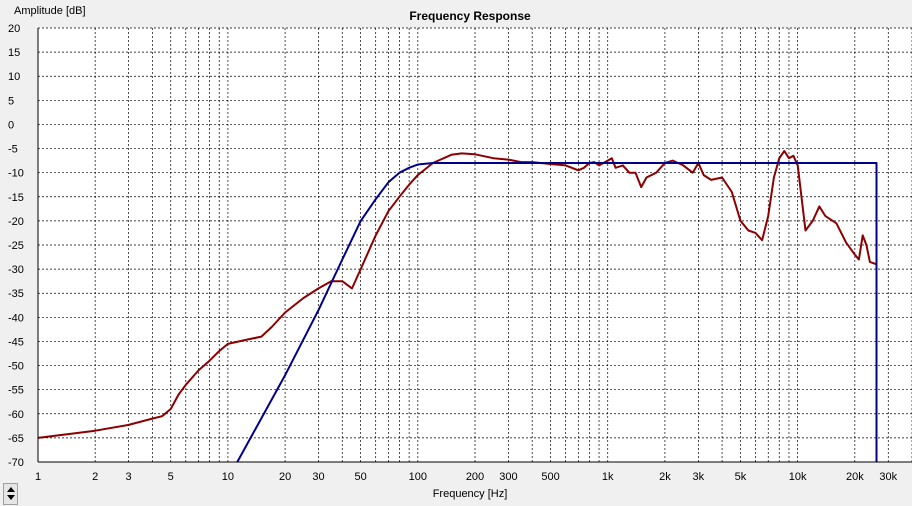 This screenshot has height=506, width=912. Describe the element at coordinates (10, 494) in the screenshot. I see `zoom-spinner-button` at that location.